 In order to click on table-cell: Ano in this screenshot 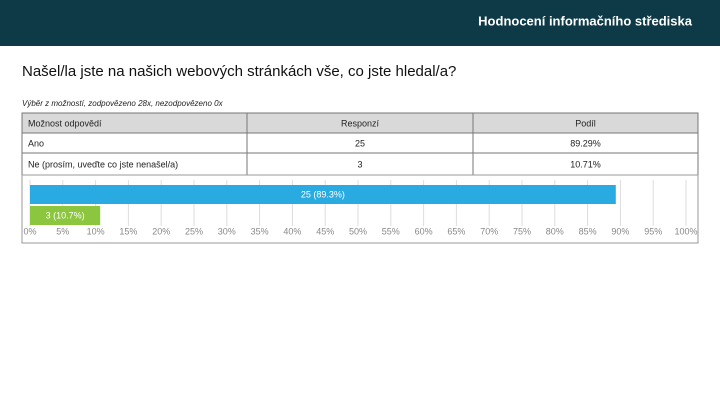, I will do `click(36, 143)`.